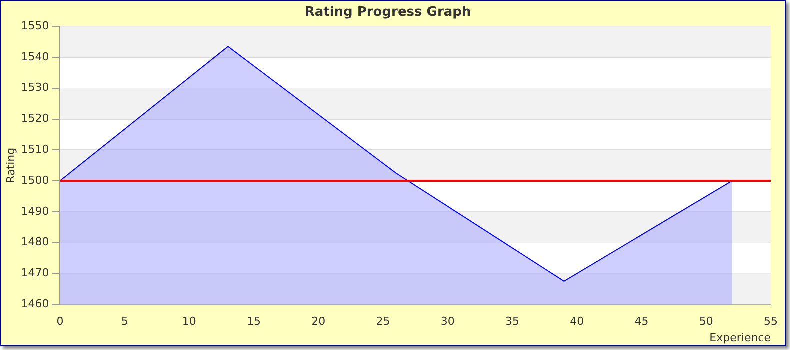 Image resolution: width=790 pixels, height=350 pixels. Describe the element at coordinates (641, 321) in the screenshot. I see `x-tick-label: 45` at that location.